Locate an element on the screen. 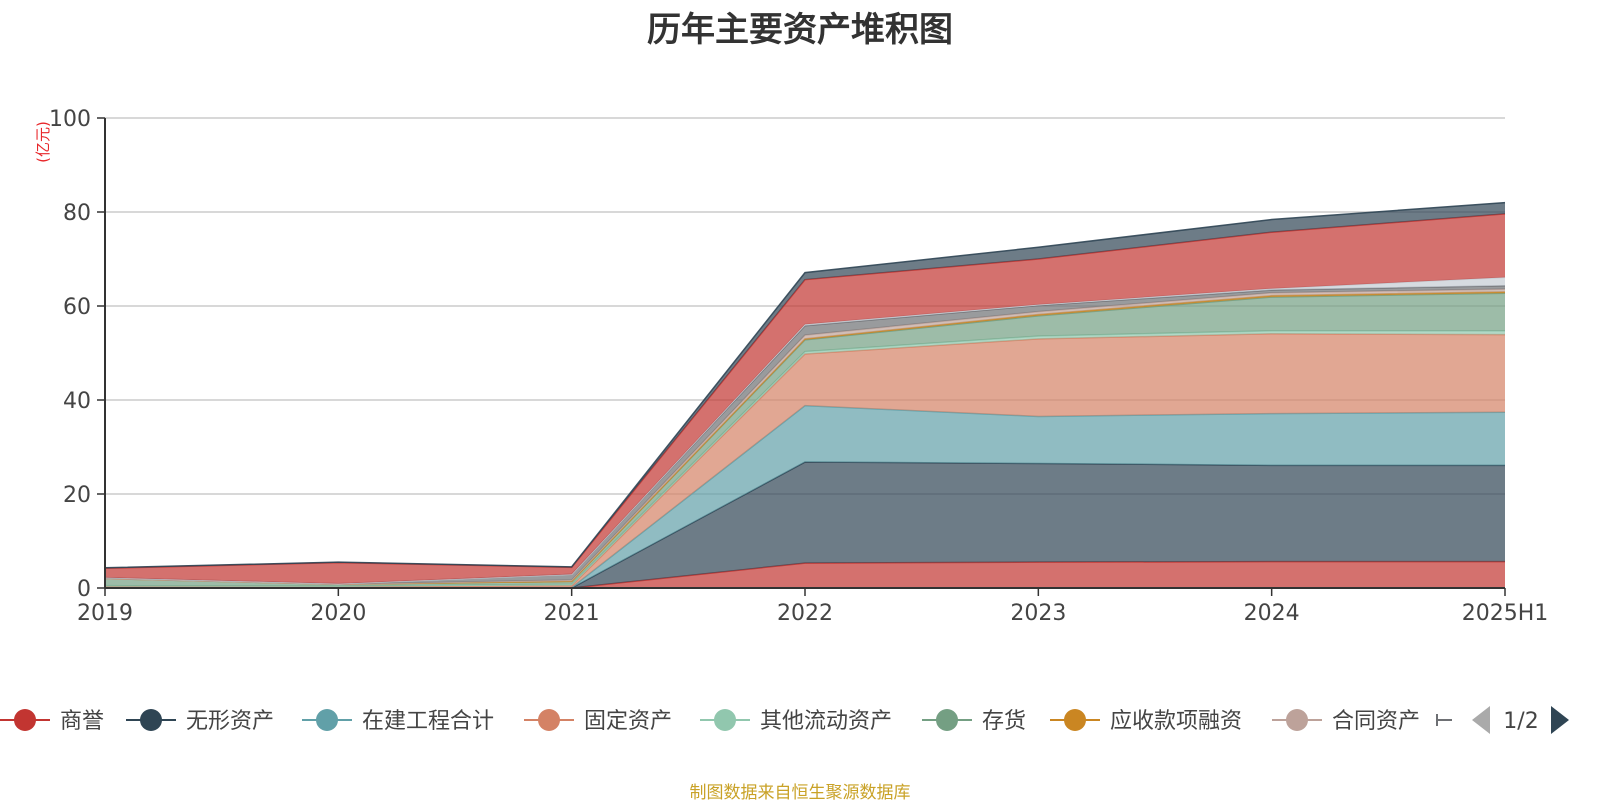  chart-title: 历年主要资产堆积图 is located at coordinates (800, 30).